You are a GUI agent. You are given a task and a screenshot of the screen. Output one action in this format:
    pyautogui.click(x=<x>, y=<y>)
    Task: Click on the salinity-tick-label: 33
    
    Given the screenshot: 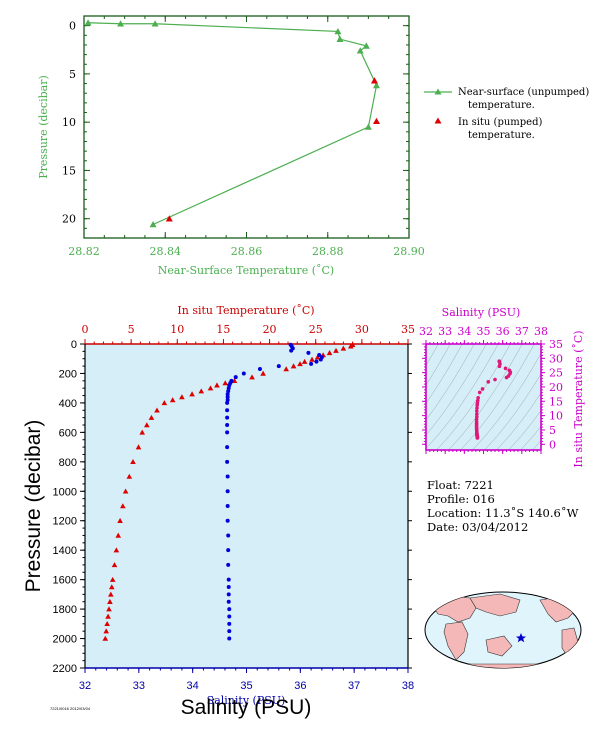 What is the action you would take?
    pyautogui.click(x=139, y=686)
    